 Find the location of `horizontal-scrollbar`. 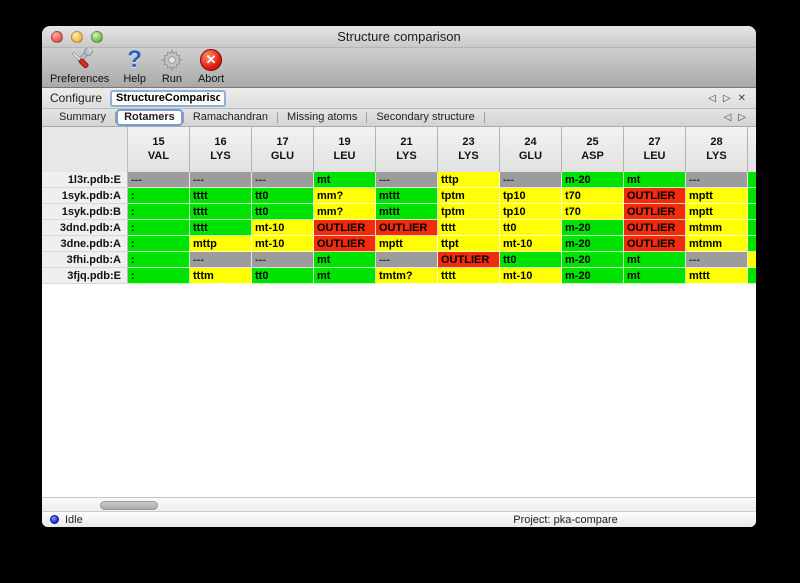

horizontal-scrollbar is located at coordinates (399, 504).